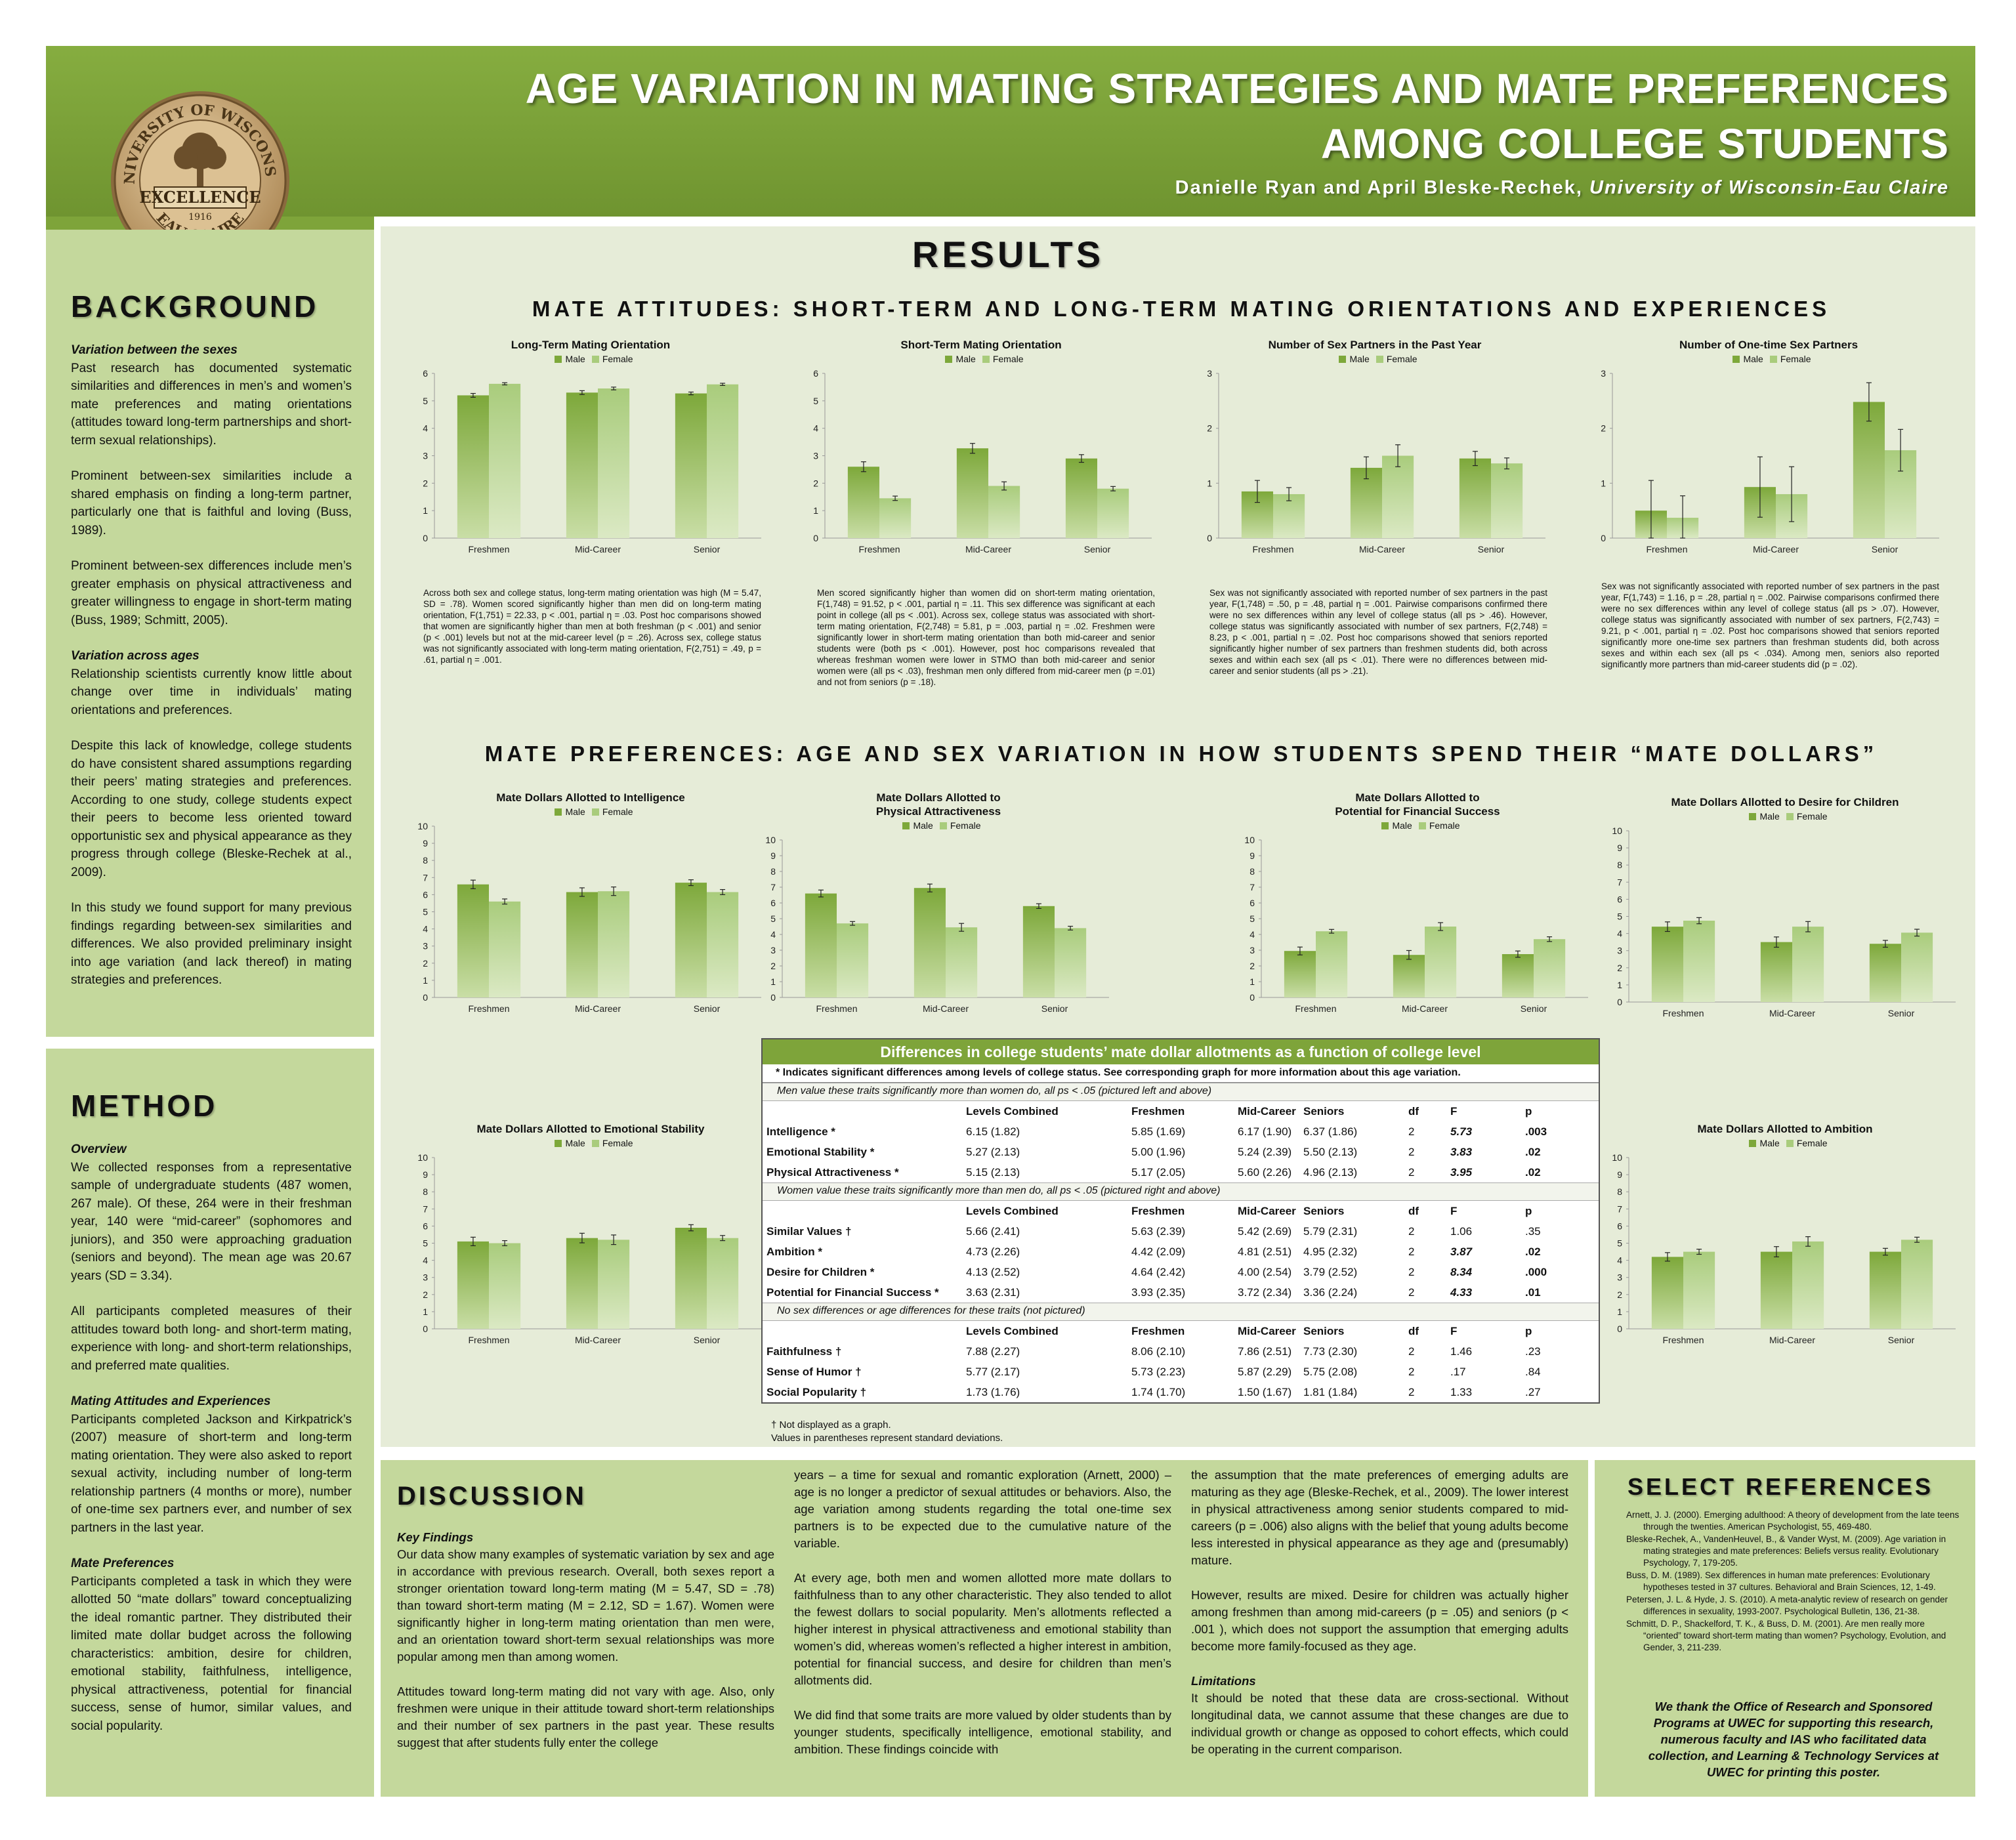  What do you see at coordinates (1265, 1231) in the screenshot?
I see `table-cell: 5.42 (2.69)` at bounding box center [1265, 1231].